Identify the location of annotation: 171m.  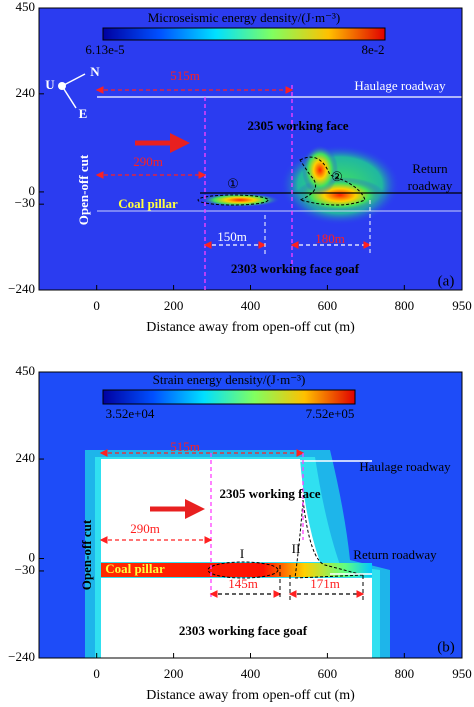
(325, 583).